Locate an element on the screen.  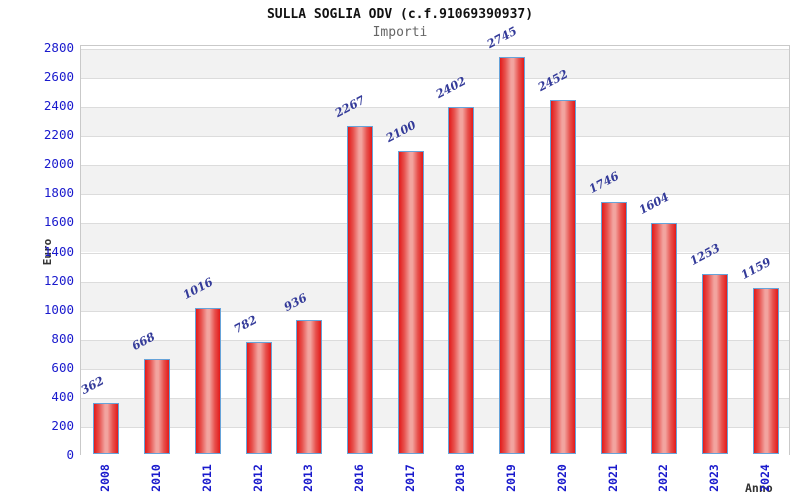
y-tick-200: 200 is located at coordinates (62, 425).